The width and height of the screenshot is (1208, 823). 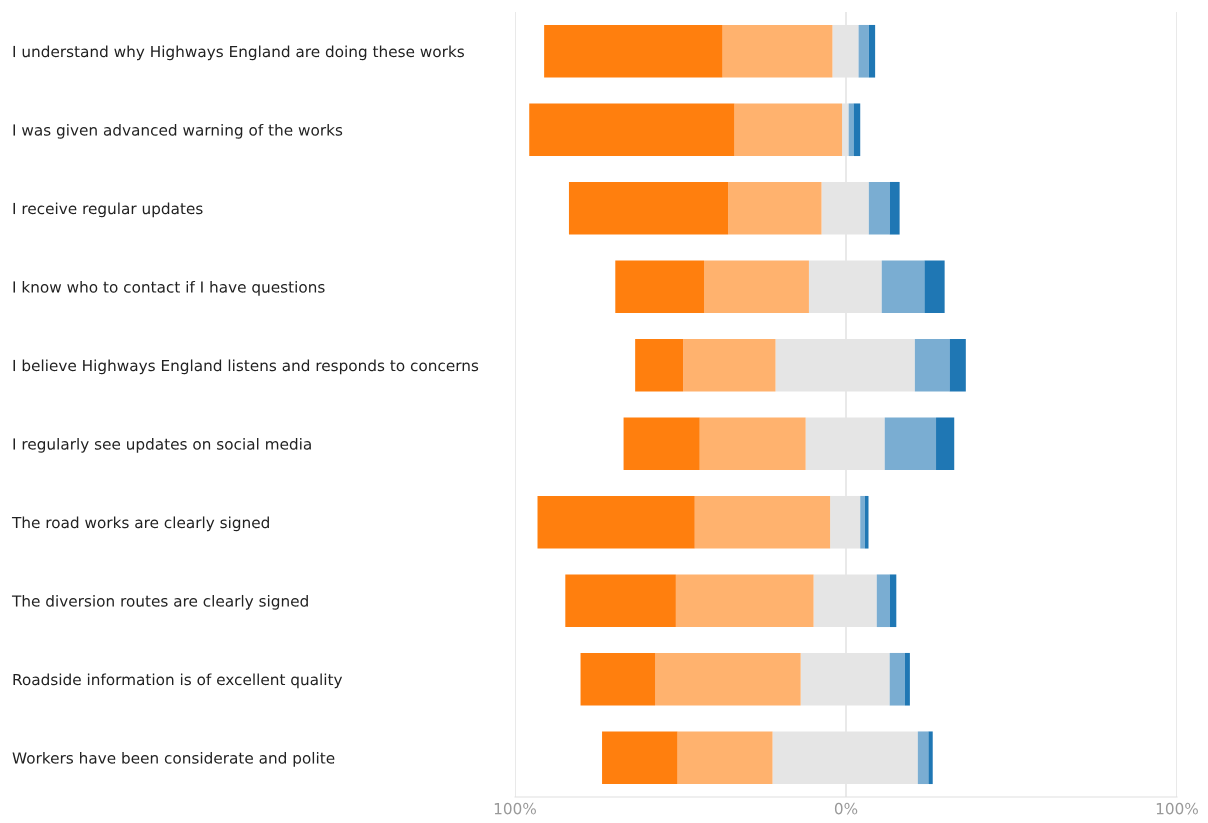 I want to click on y-tick-label: The road works are clearly signed, so click(x=140, y=524).